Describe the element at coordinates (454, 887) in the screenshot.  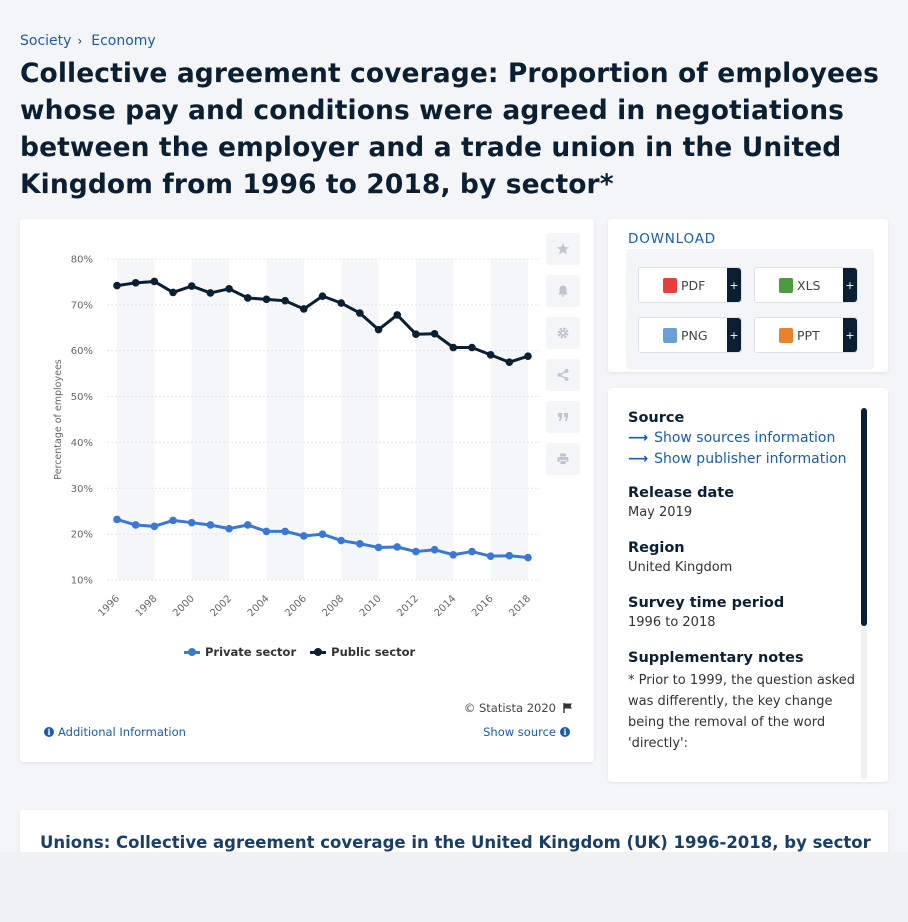
I see `footer-bar` at that location.